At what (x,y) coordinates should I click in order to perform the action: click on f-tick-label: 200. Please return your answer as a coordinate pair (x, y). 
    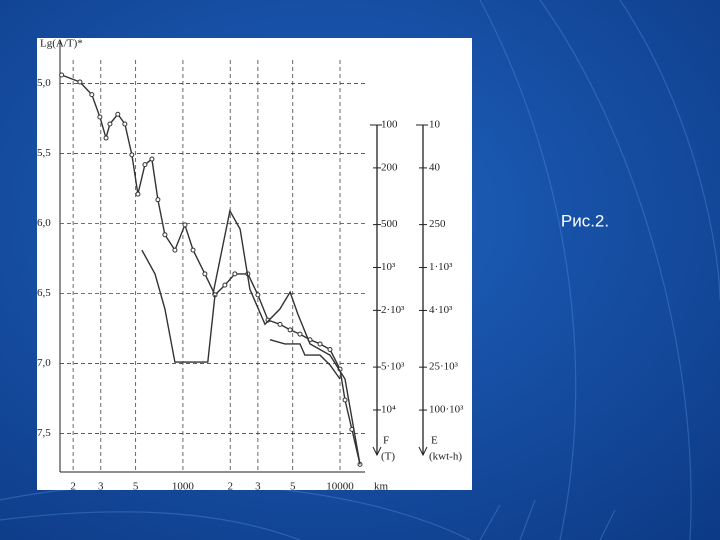
    Looking at the image, I should click on (389, 167).